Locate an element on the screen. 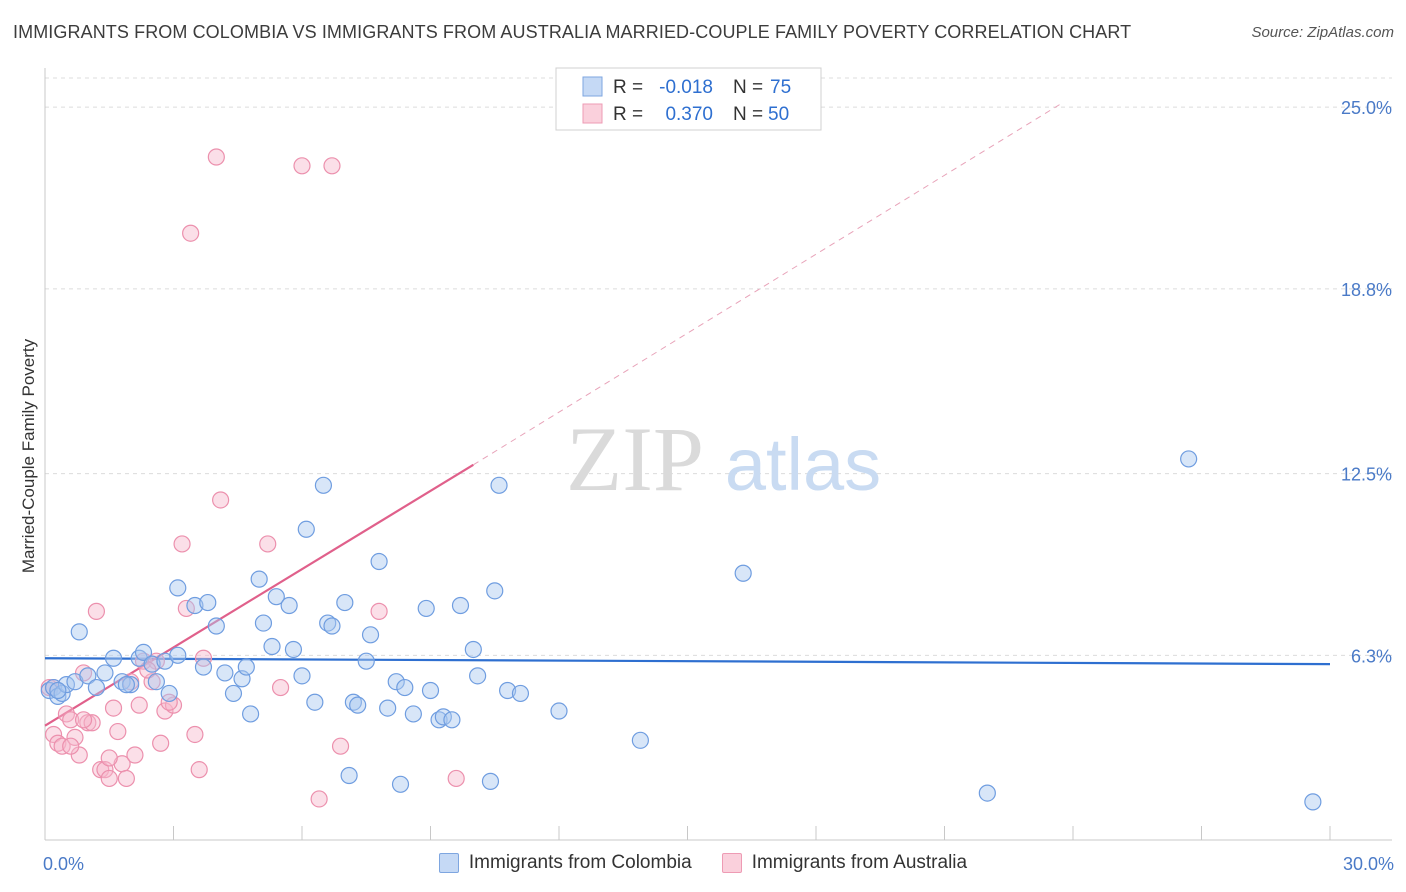 Image resolution: width=1406 pixels, height=892 pixels. australia-swatch is located at coordinates (731, 863).